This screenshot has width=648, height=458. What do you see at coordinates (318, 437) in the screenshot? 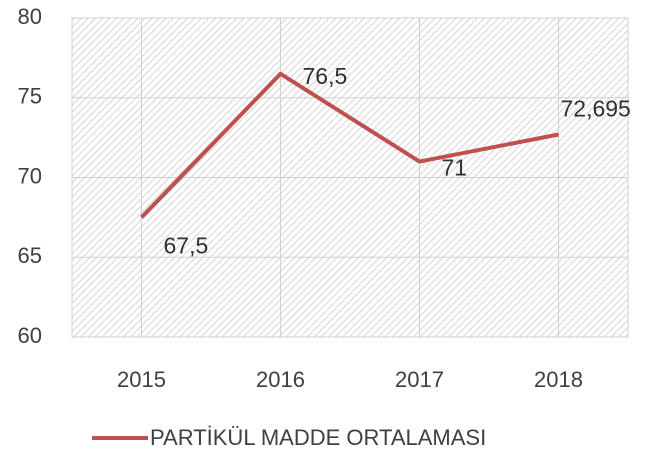
I see `legend-label: PARTİKÜL MADDE ORTALAMASI` at bounding box center [318, 437].